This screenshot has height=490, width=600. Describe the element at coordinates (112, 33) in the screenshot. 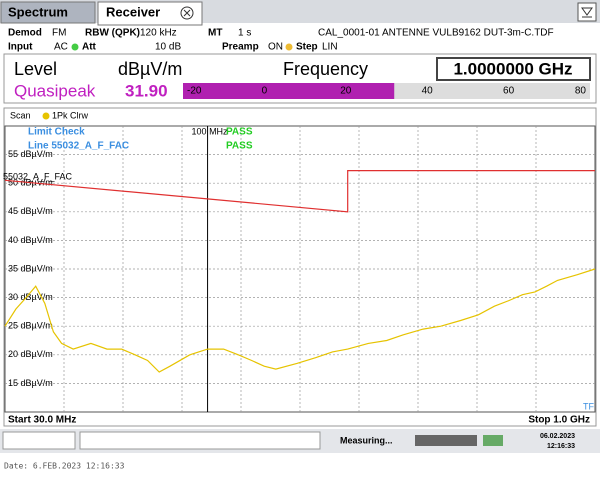

I see `setting-label: RBW (QPK)` at that location.